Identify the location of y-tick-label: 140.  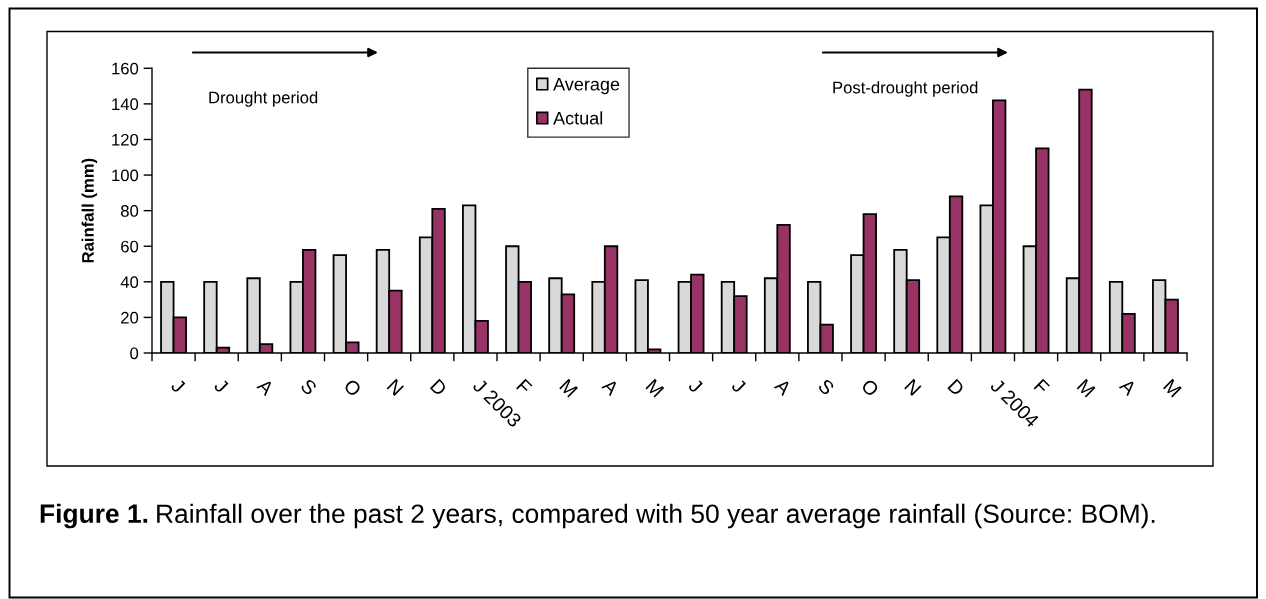
(125, 104).